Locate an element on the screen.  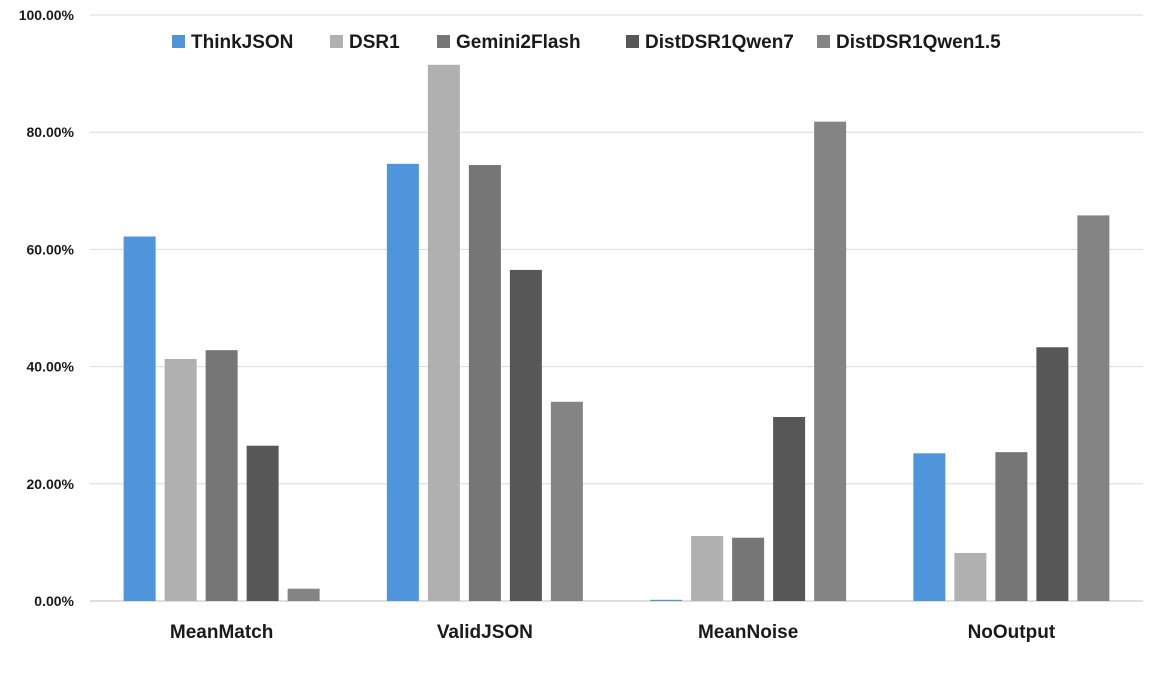
bar-thinkjson-nooutput is located at coordinates (929, 527).